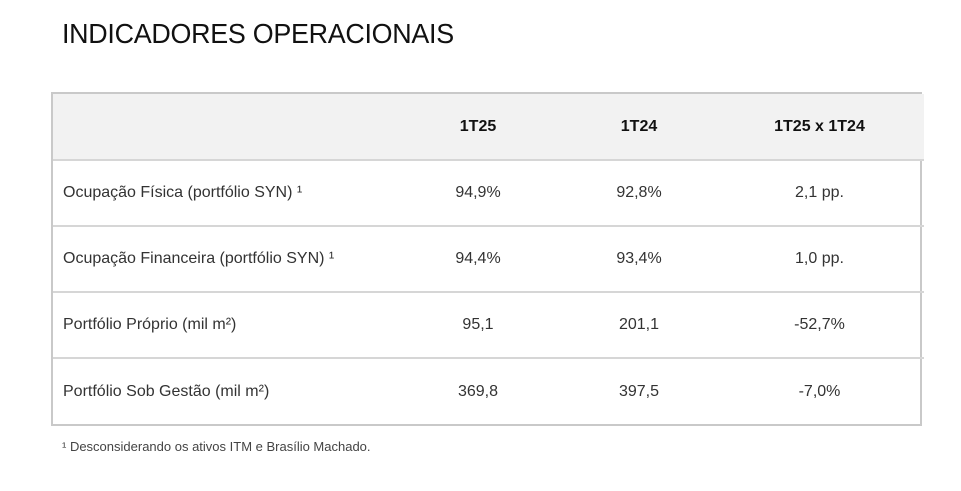 The image size is (961, 491). What do you see at coordinates (639, 258) in the screenshot?
I see `cell-1t24: 93,4%` at bounding box center [639, 258].